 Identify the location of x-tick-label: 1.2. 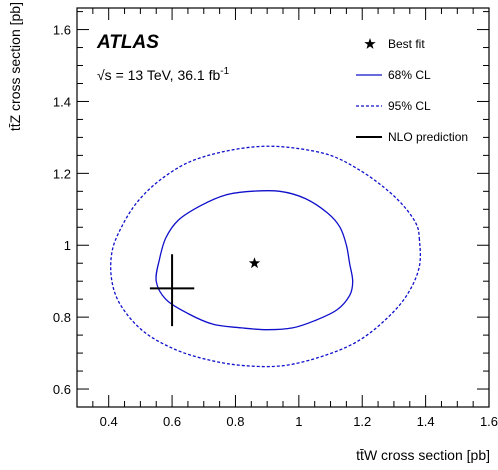
(362, 421).